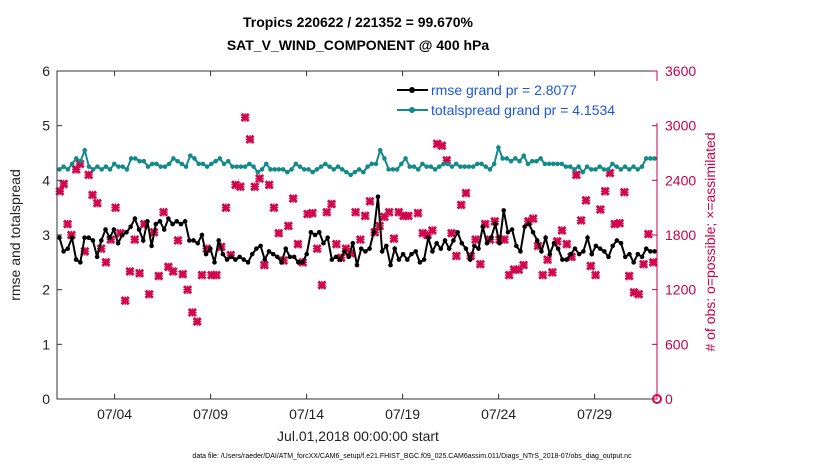 The width and height of the screenshot is (830, 470). What do you see at coordinates (210, 414) in the screenshot?
I see `x-tick-label: 07/09` at bounding box center [210, 414].